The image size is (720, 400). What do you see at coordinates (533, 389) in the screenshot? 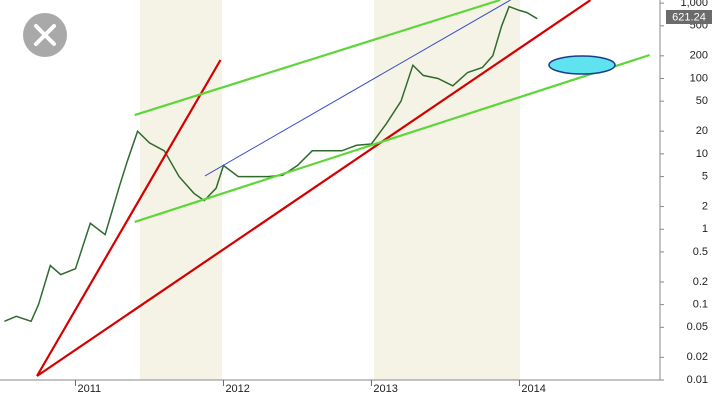
I see `x-tick-label: 2014` at bounding box center [533, 389].